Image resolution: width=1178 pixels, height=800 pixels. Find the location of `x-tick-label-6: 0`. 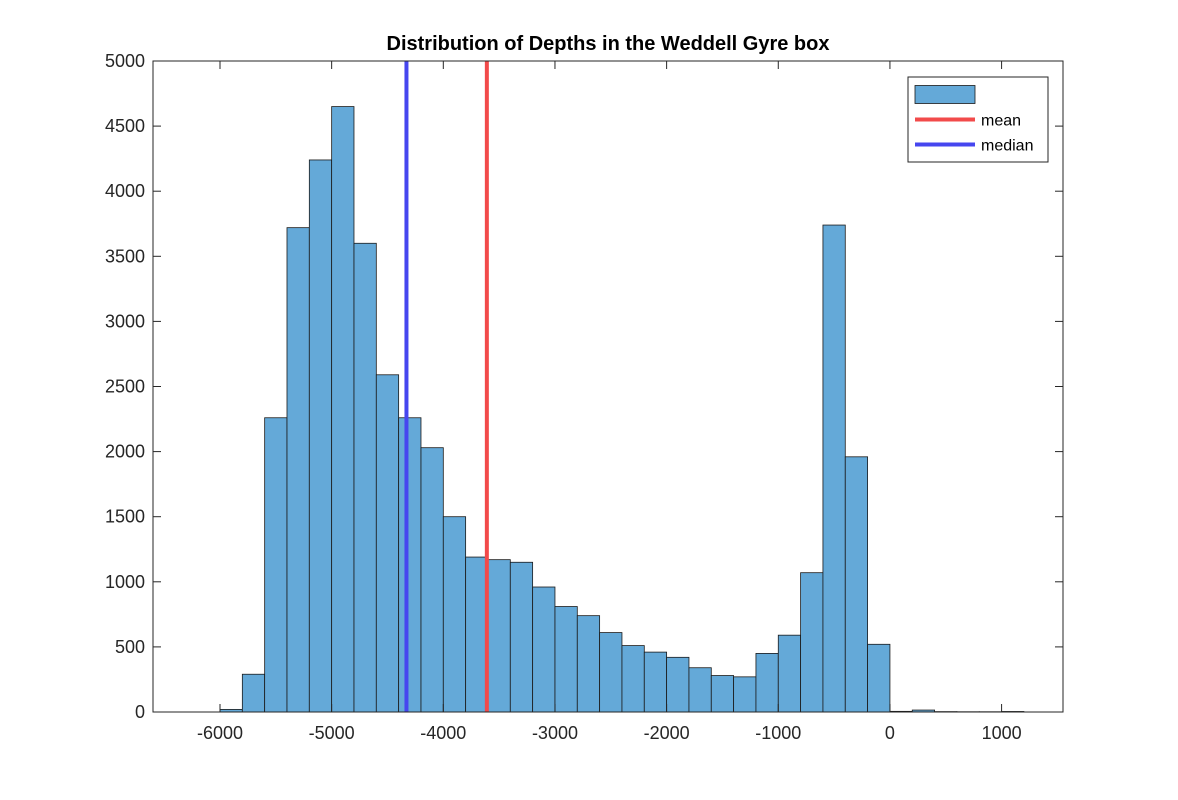

x-tick-label-6: 0 is located at coordinates (890, 733).